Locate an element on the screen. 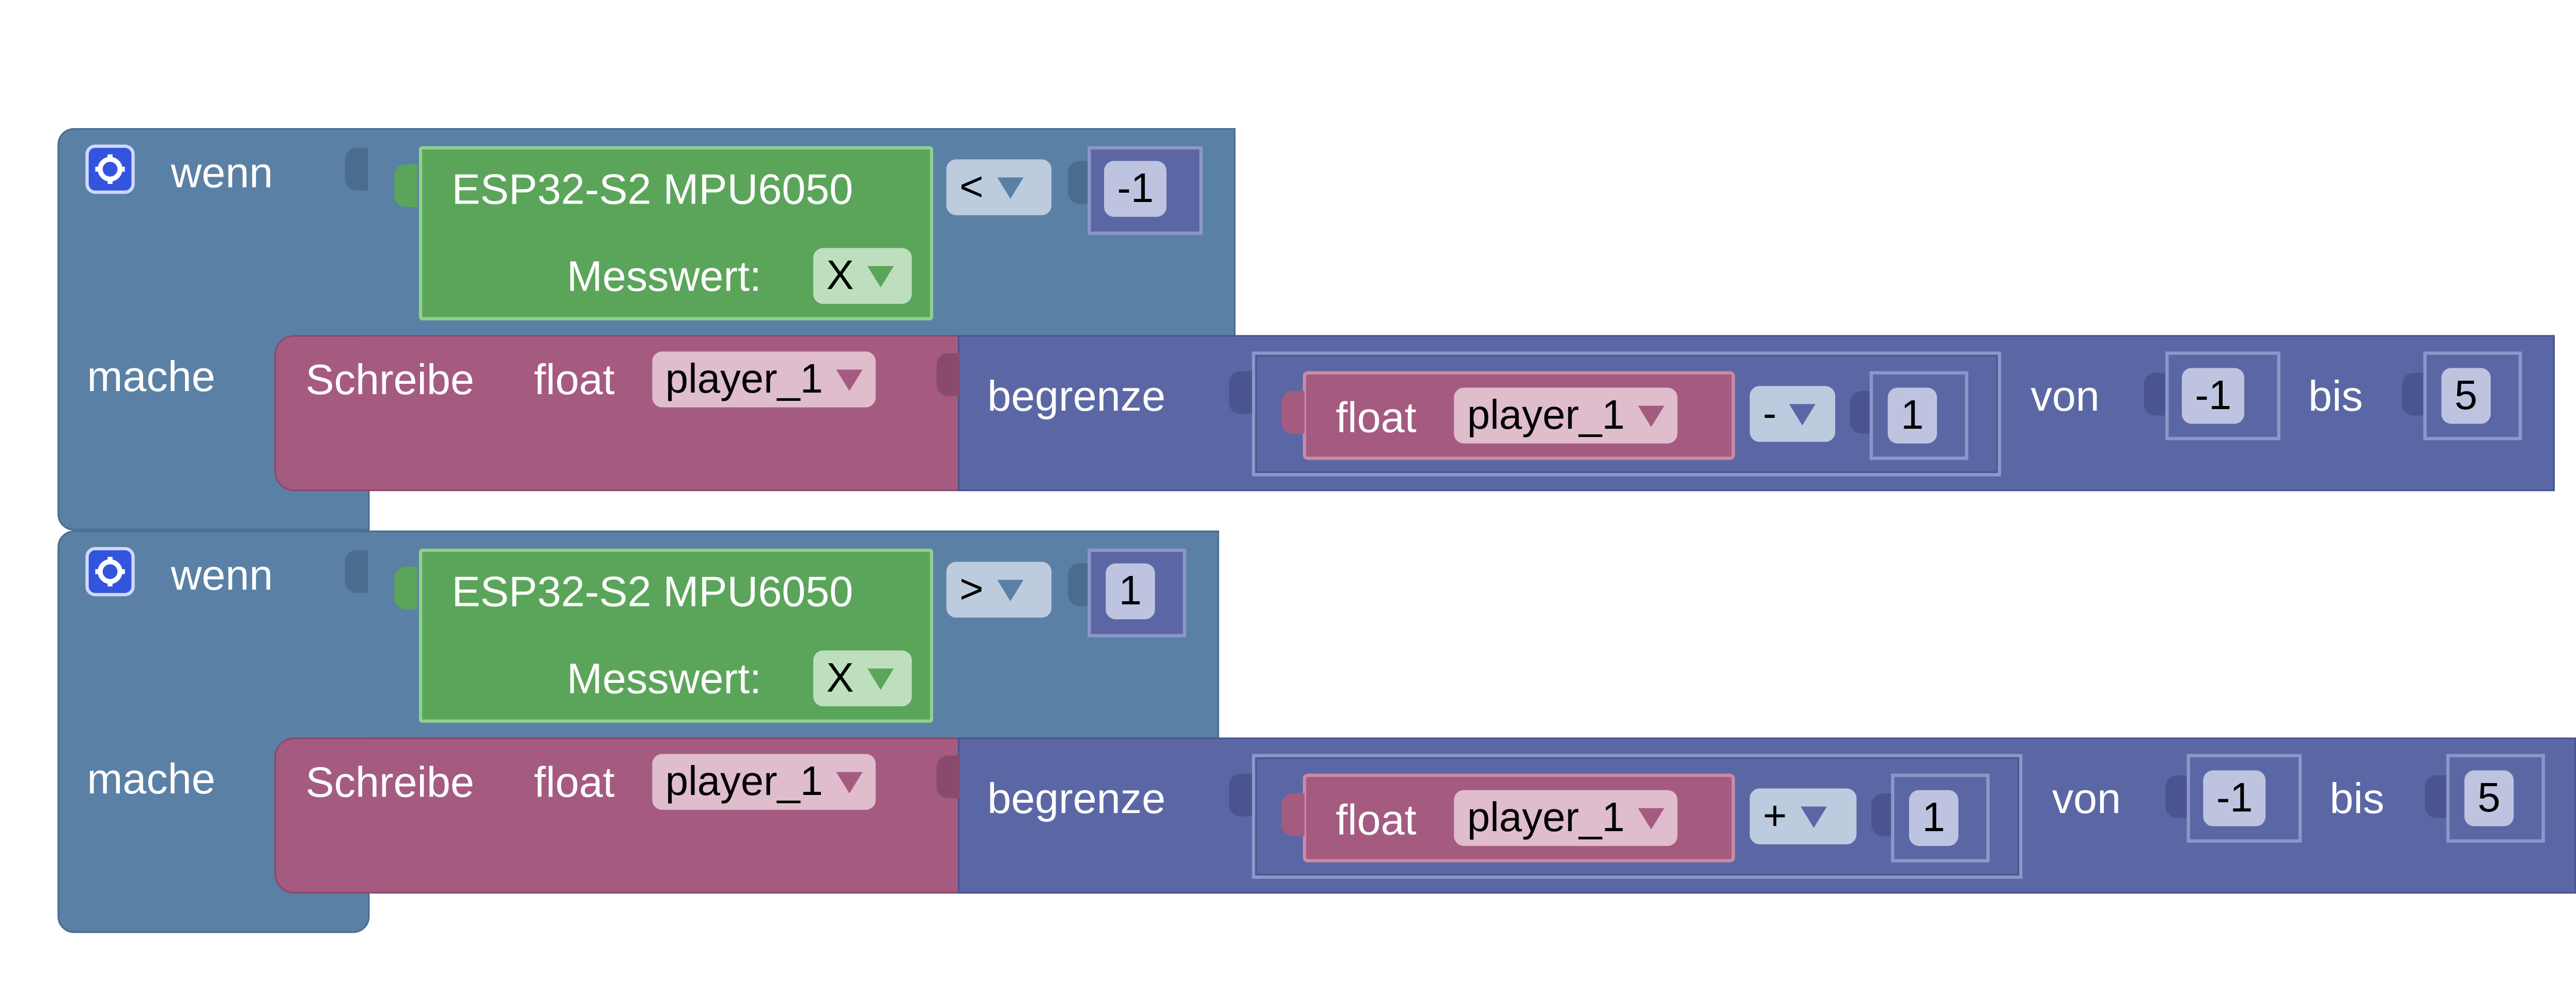 This screenshot has width=2576, height=999. compare-number-field: -1 is located at coordinates (1135, 189).